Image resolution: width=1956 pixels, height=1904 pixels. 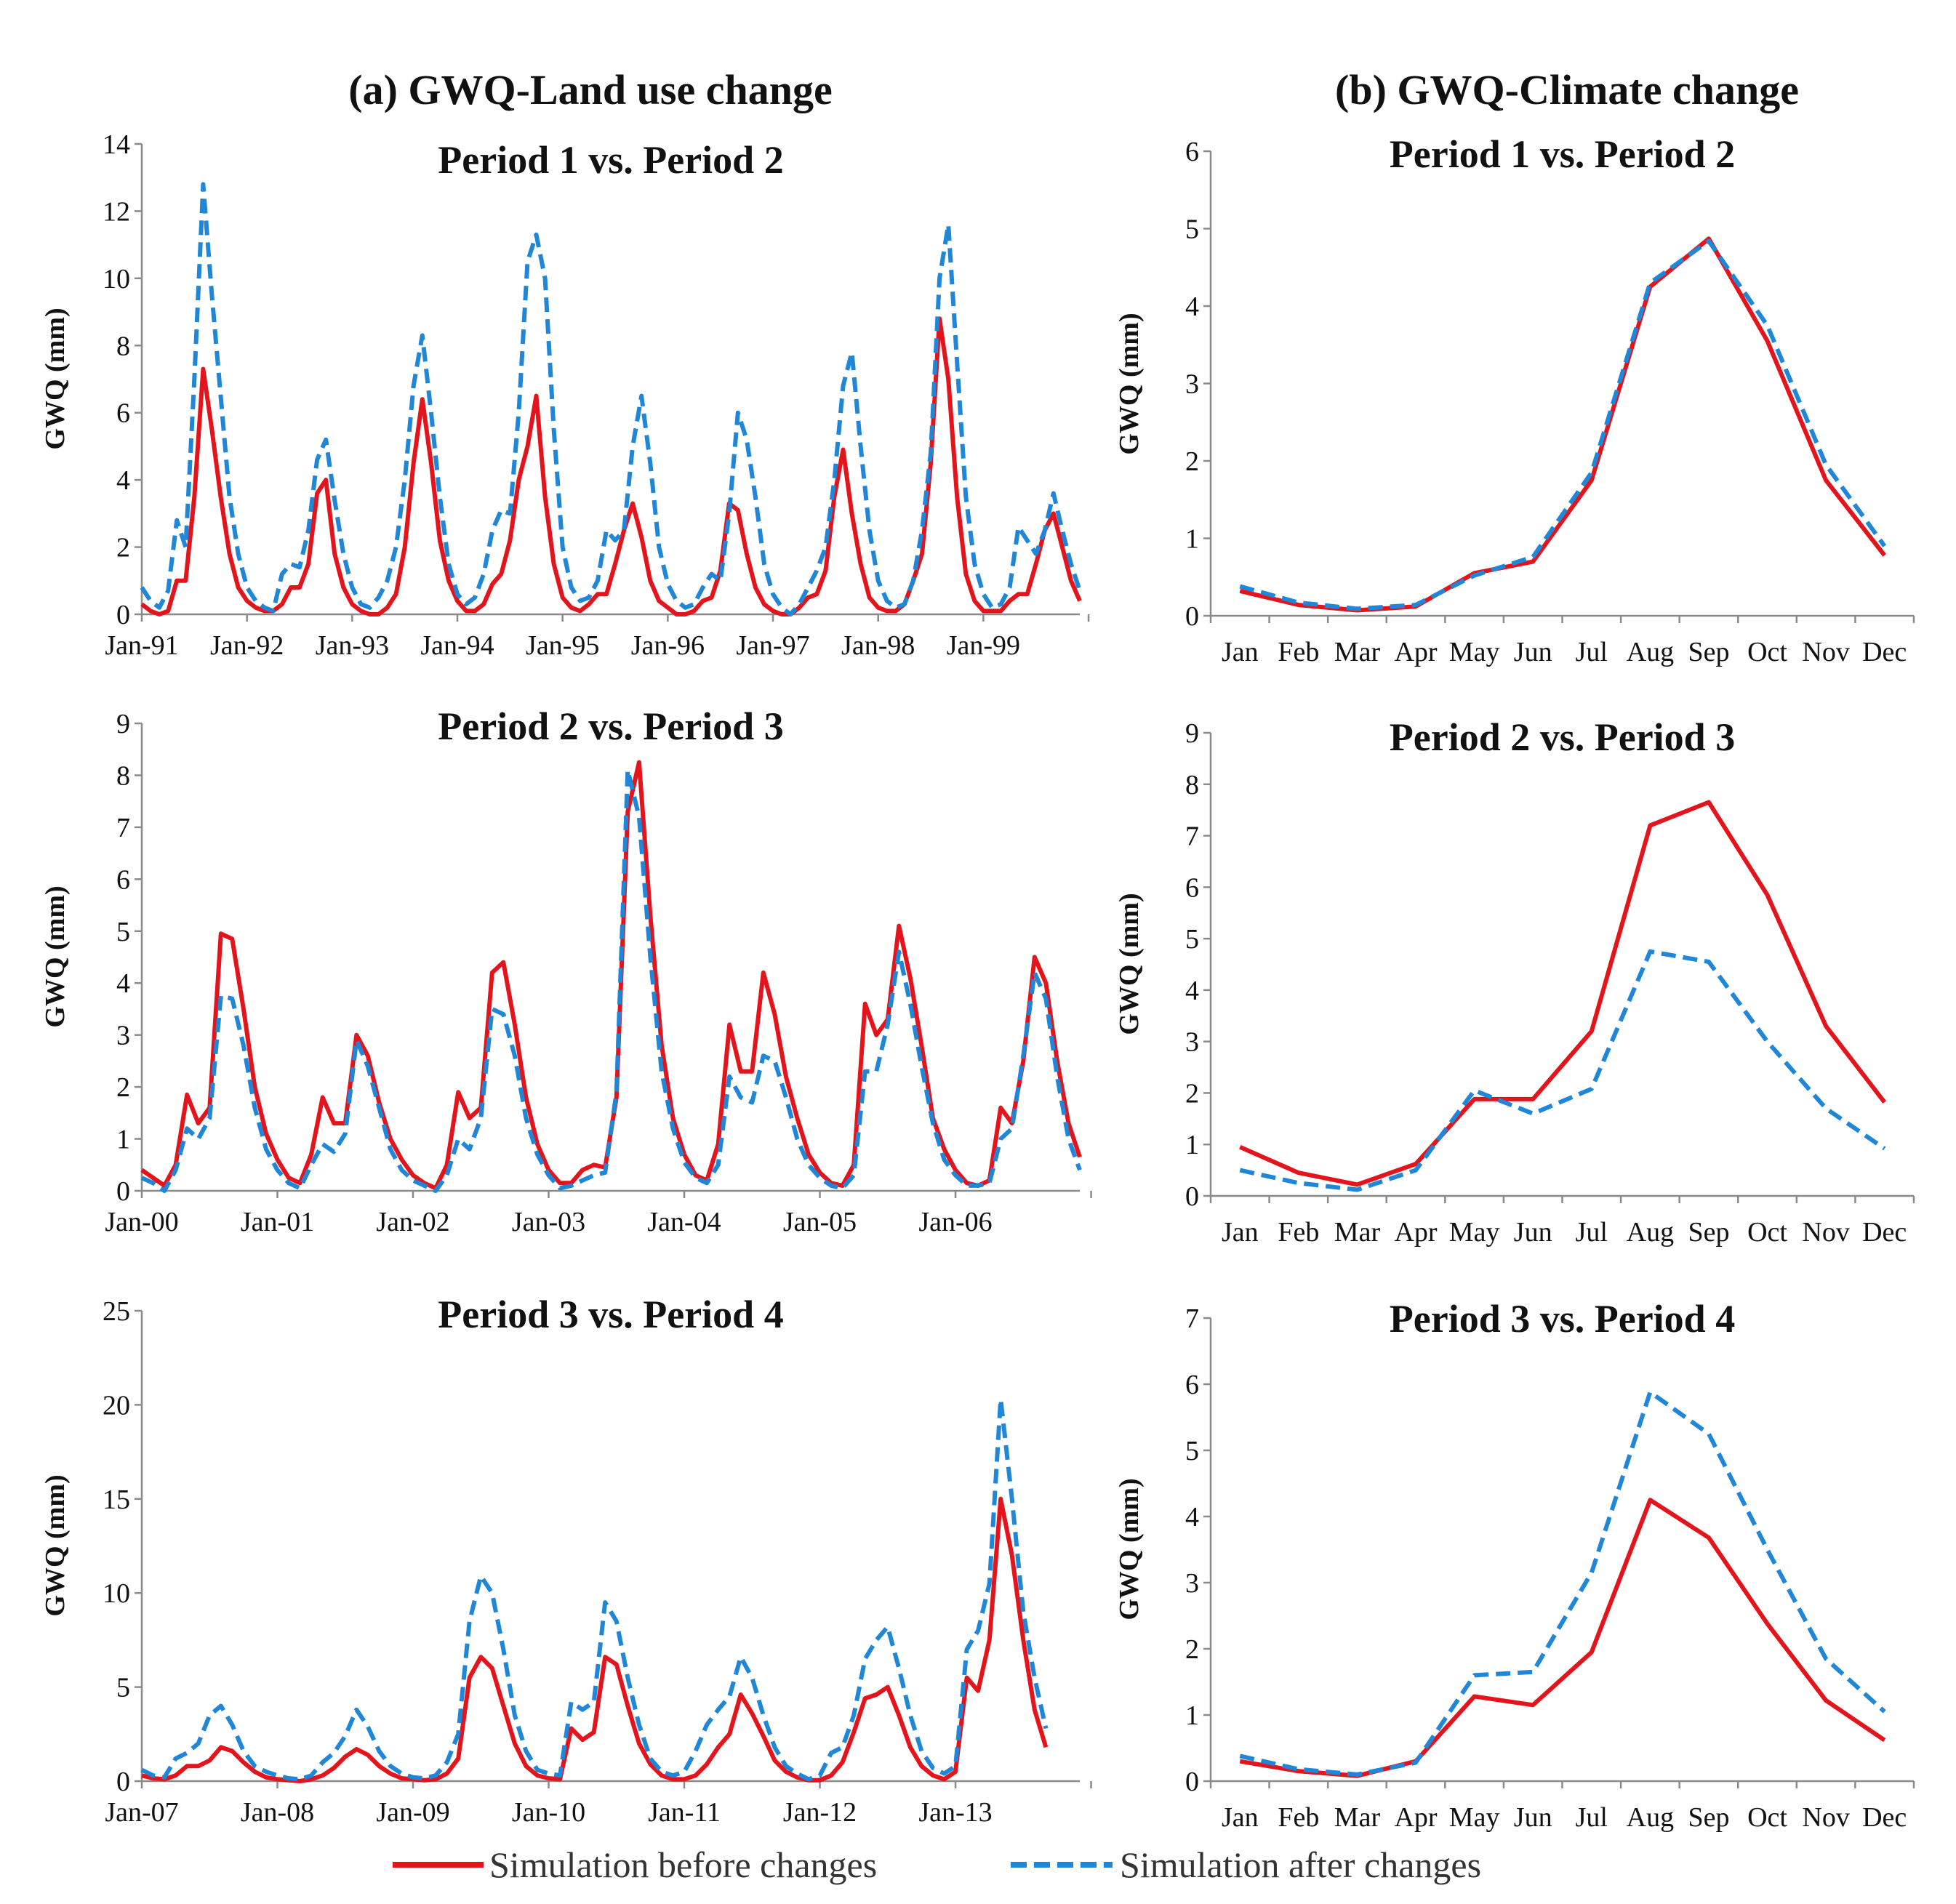 I want to click on x-tick-label: Sep, so click(x=1708, y=1817).